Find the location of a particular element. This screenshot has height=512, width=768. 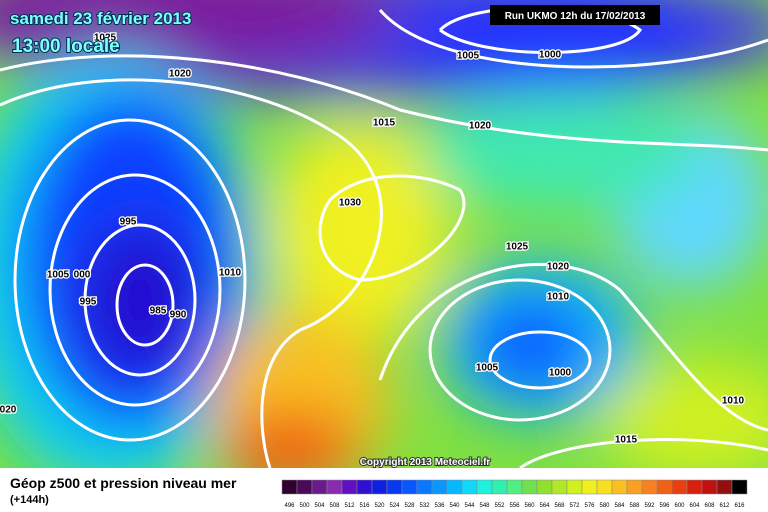

scale-label: 576 is located at coordinates (589, 506).